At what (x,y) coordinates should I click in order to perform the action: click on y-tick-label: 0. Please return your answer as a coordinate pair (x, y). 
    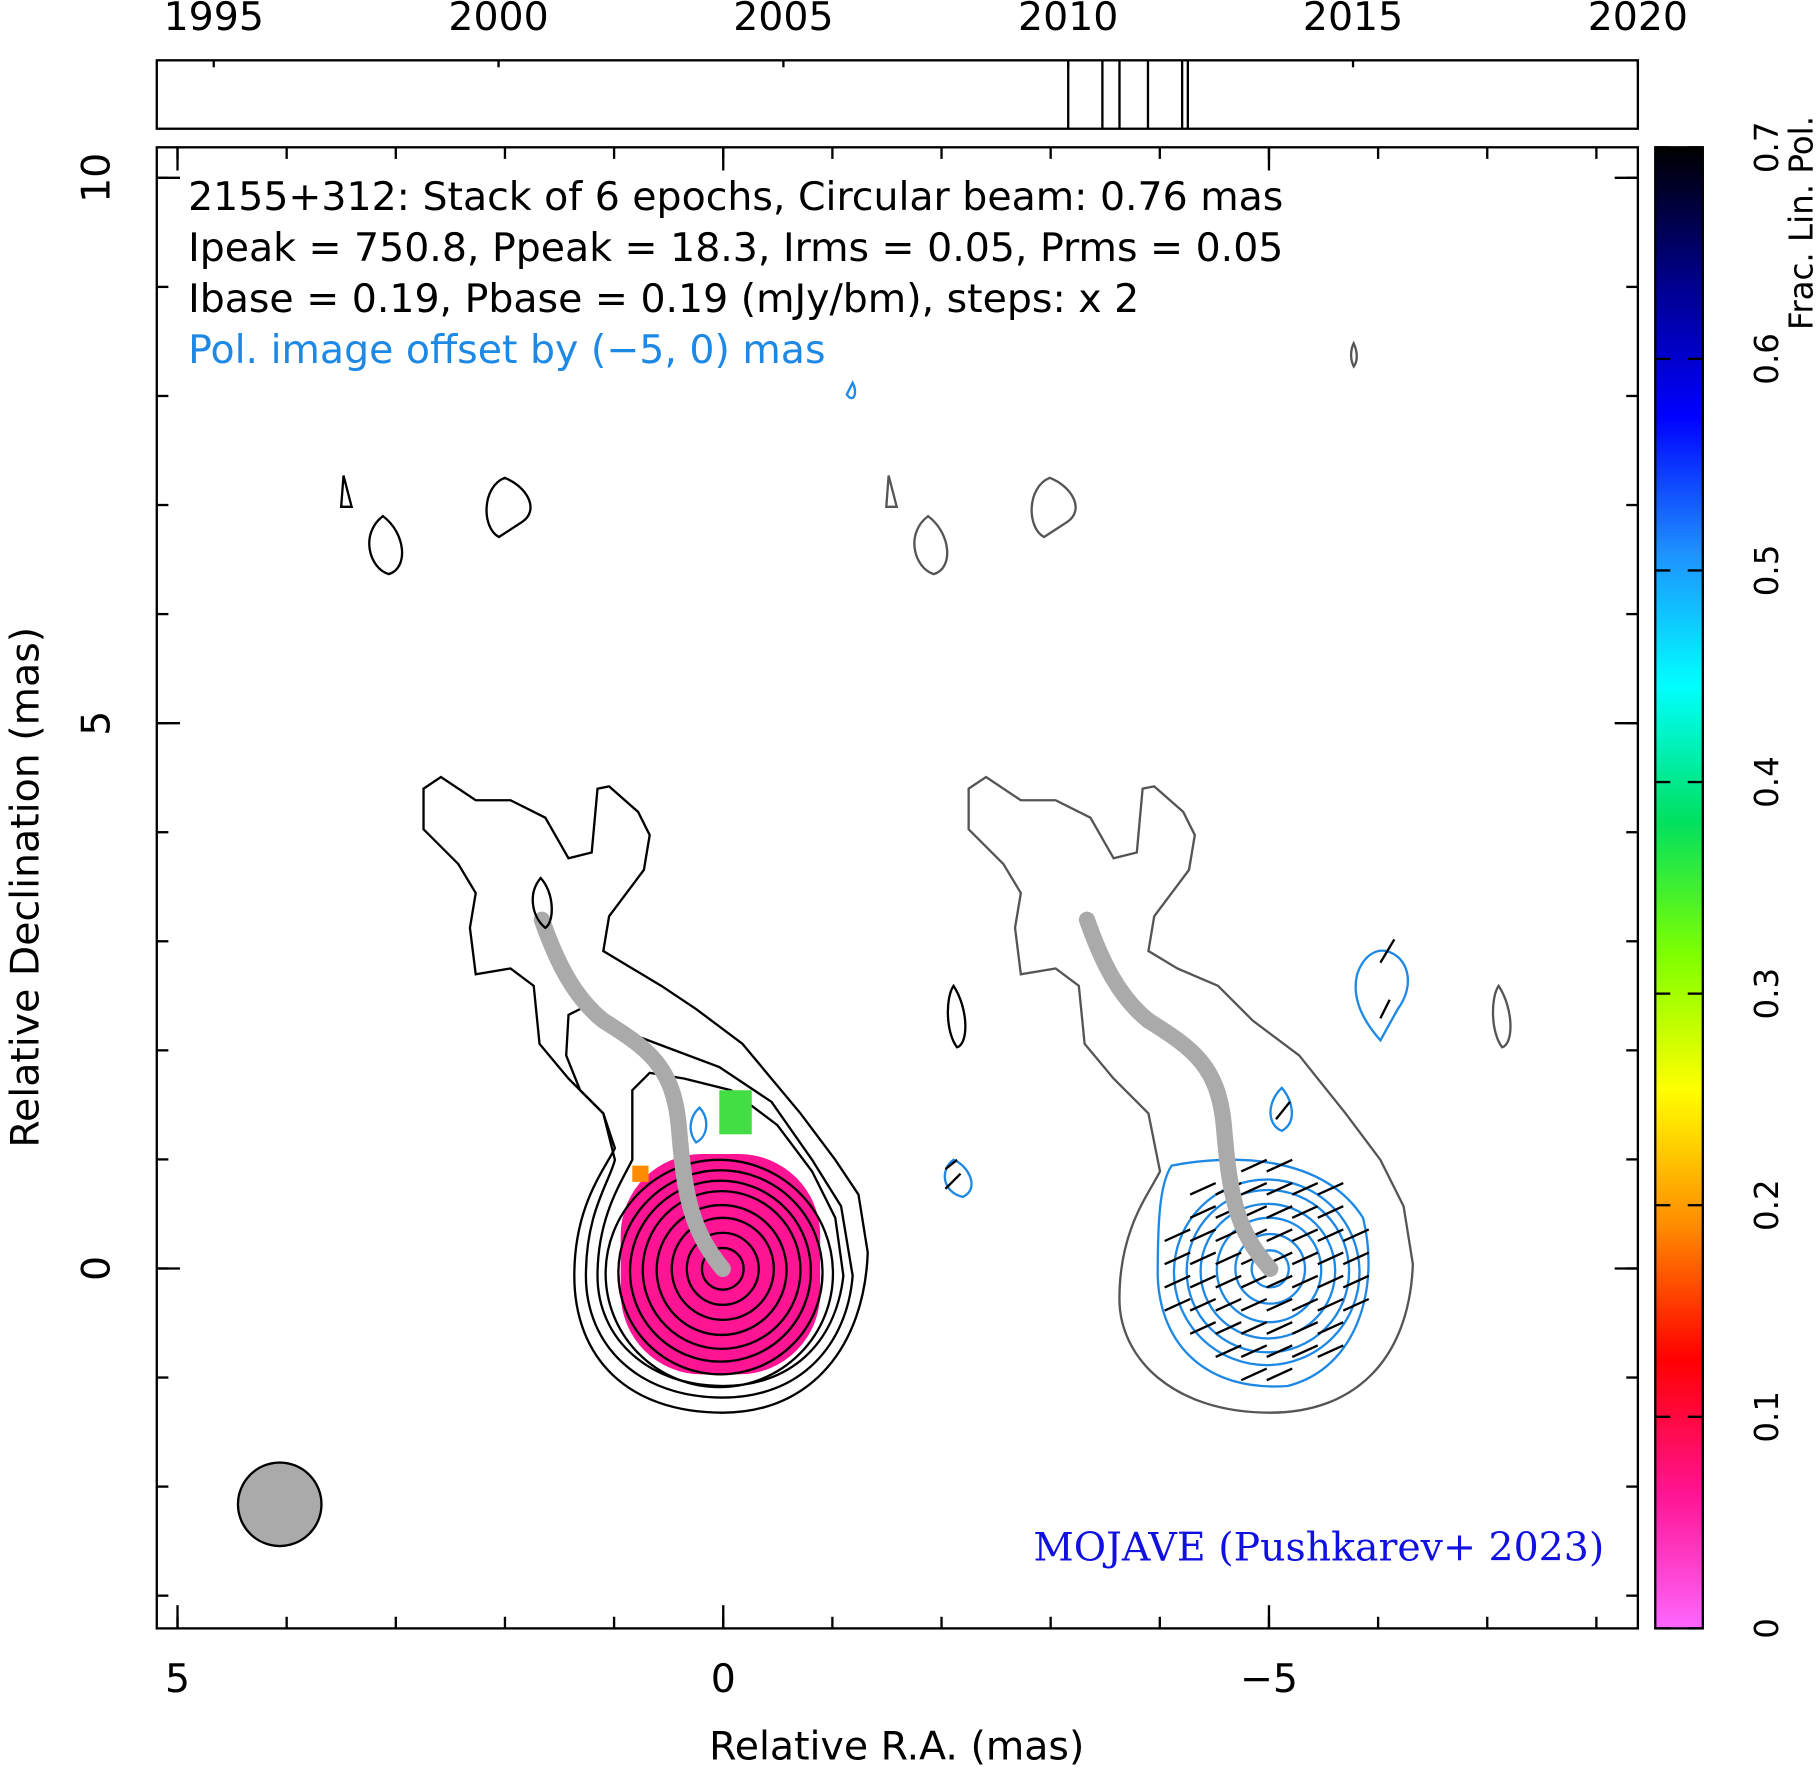
    Looking at the image, I should click on (96, 1268).